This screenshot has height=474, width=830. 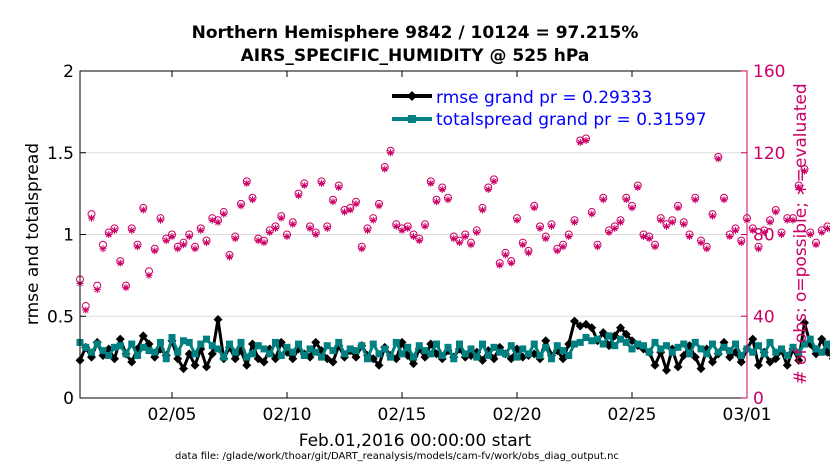 What do you see at coordinates (60, 317) in the screenshot?
I see `y-left-tick-label: 0.5` at bounding box center [60, 317].